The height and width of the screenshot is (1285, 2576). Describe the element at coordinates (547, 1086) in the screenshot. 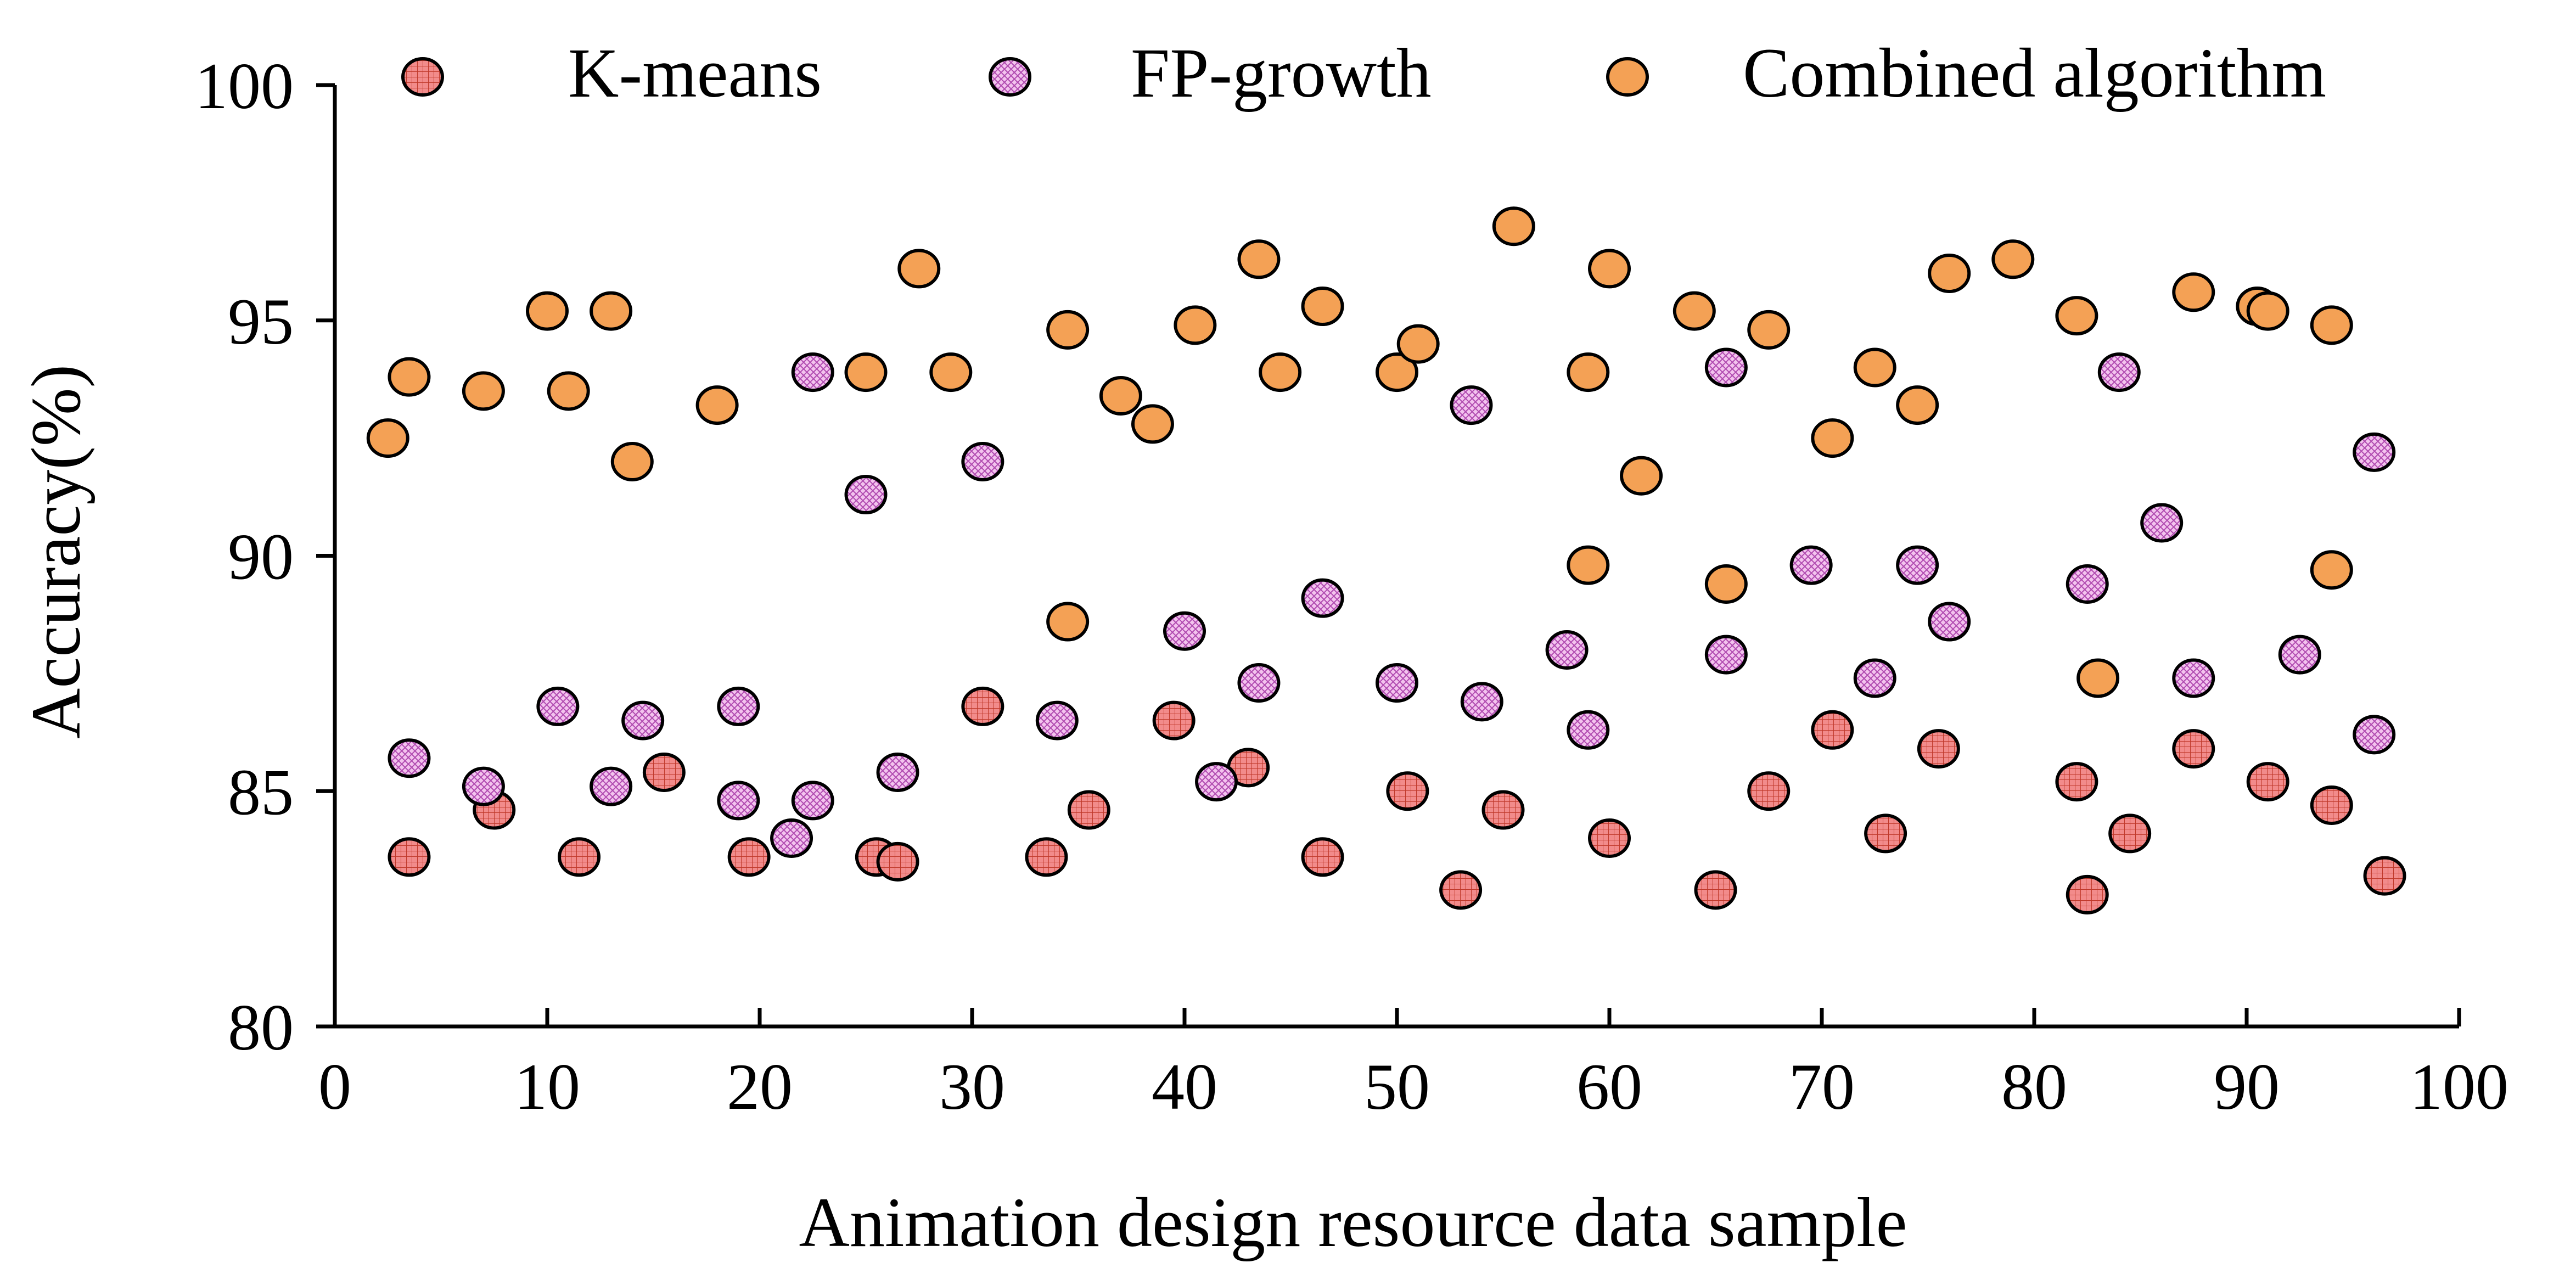

I see `x-tick-label: 10` at that location.